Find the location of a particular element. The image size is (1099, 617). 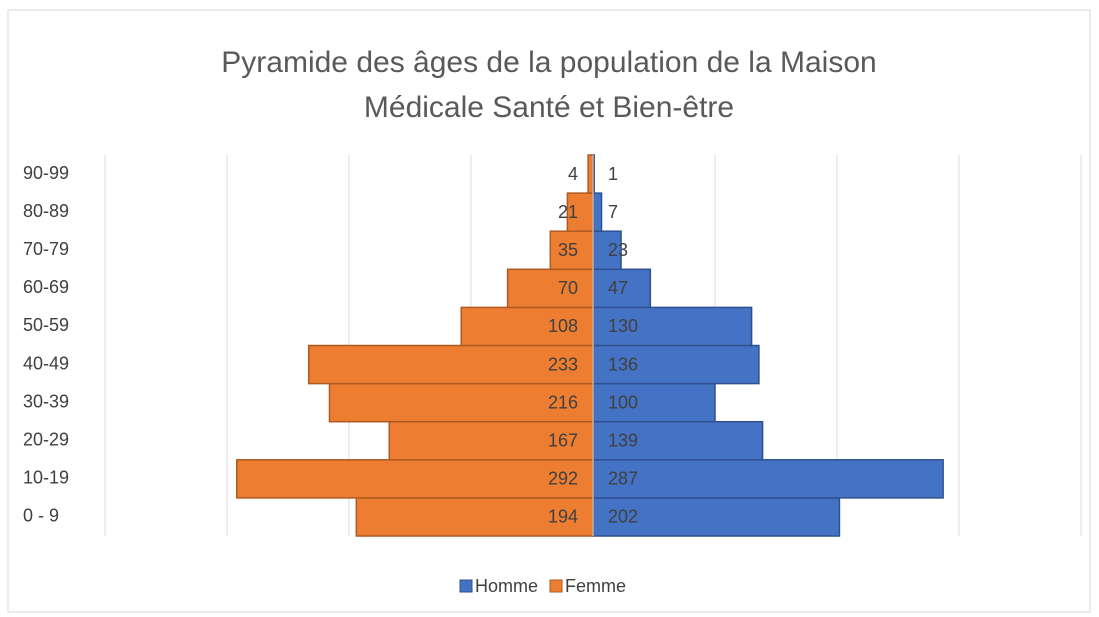

data-label: 35 is located at coordinates (568, 250).